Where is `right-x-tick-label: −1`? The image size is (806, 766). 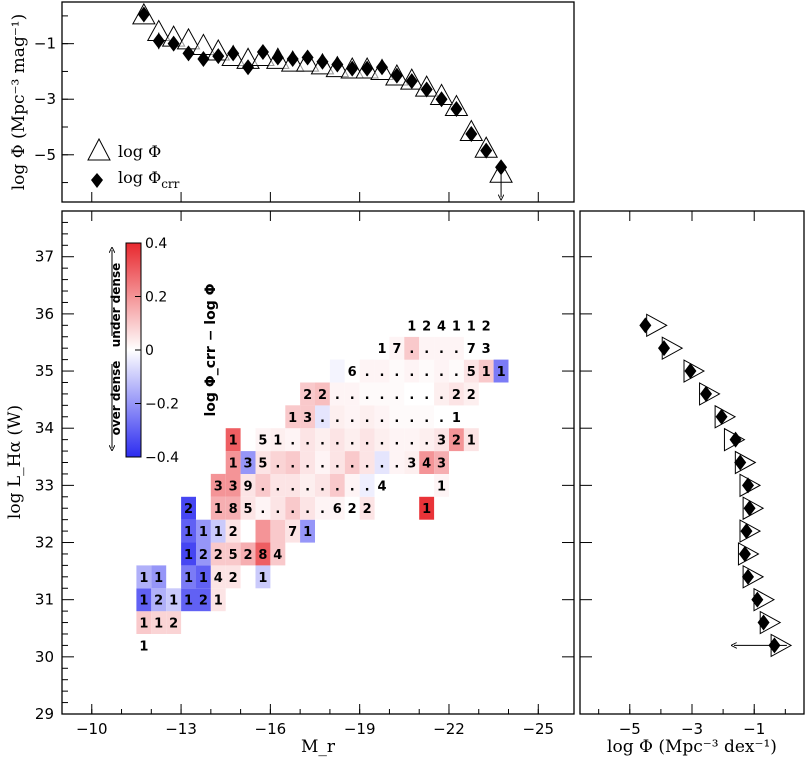
right-x-tick-label: −1 is located at coordinates (754, 729).